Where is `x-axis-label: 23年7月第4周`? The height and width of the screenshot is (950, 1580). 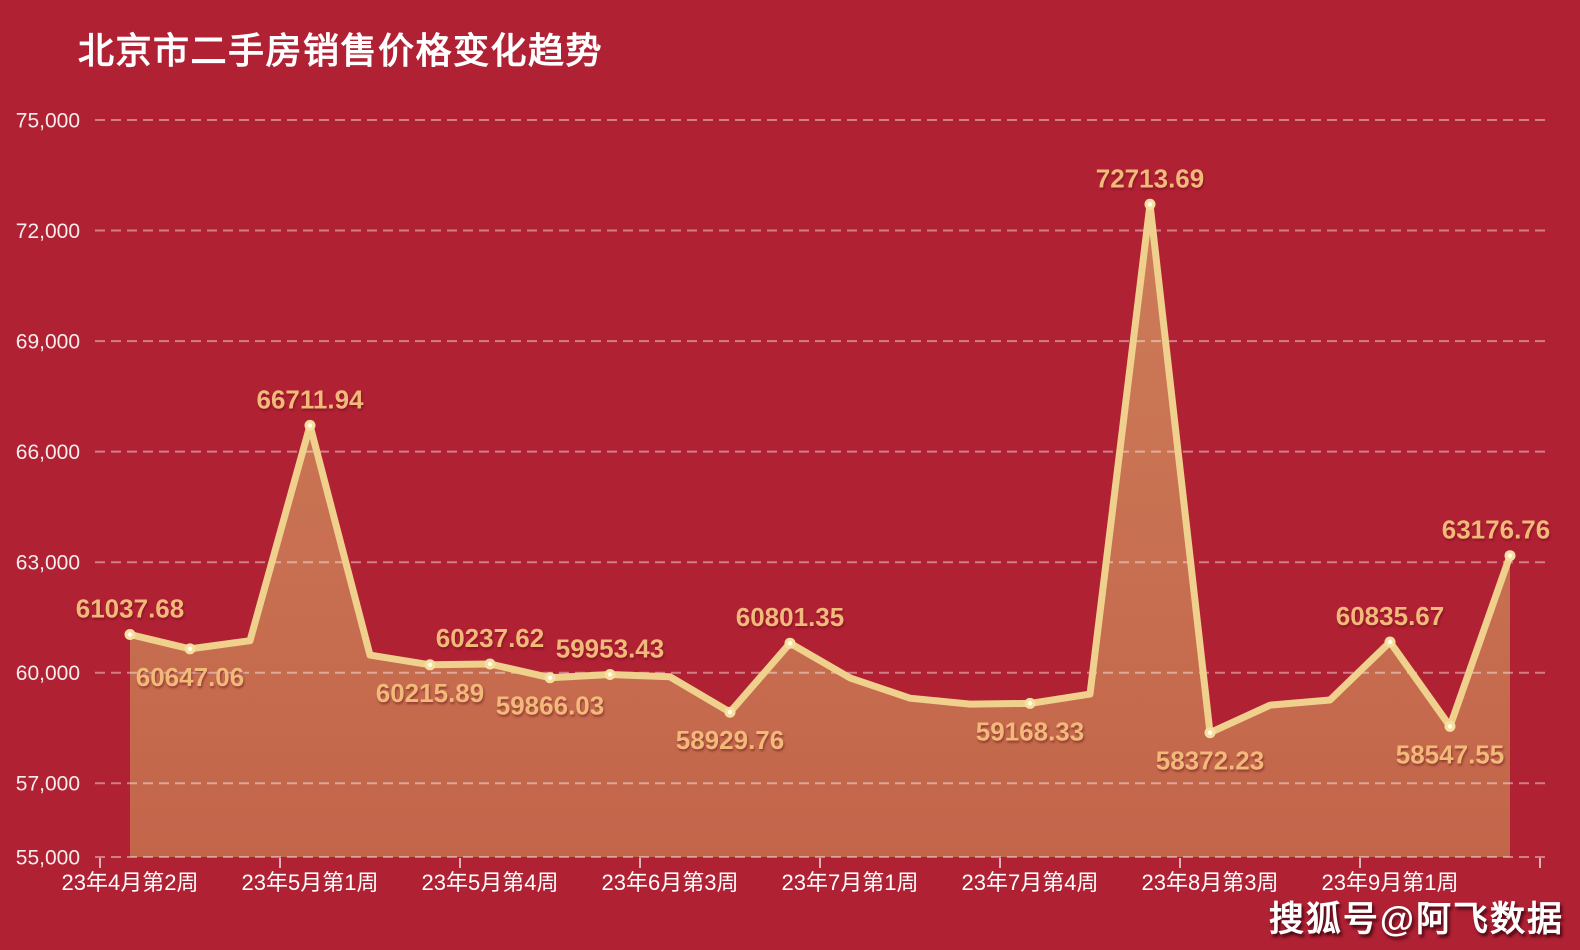 x-axis-label: 23年7月第4周 is located at coordinates (1030, 882).